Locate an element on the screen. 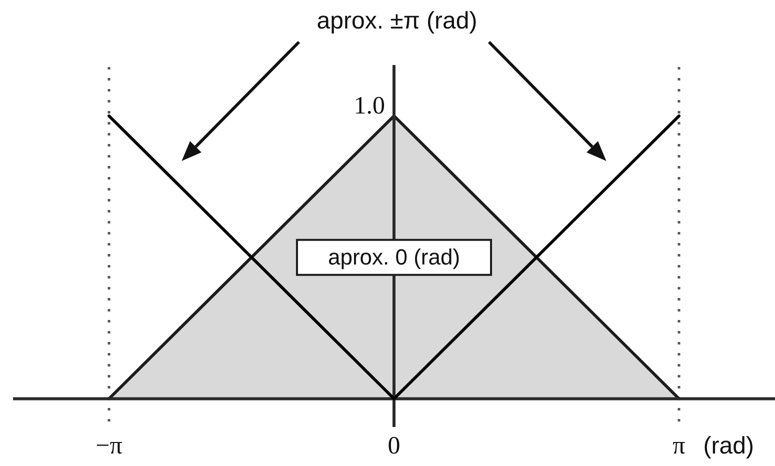  x-tick-label: −π is located at coordinates (109, 446).